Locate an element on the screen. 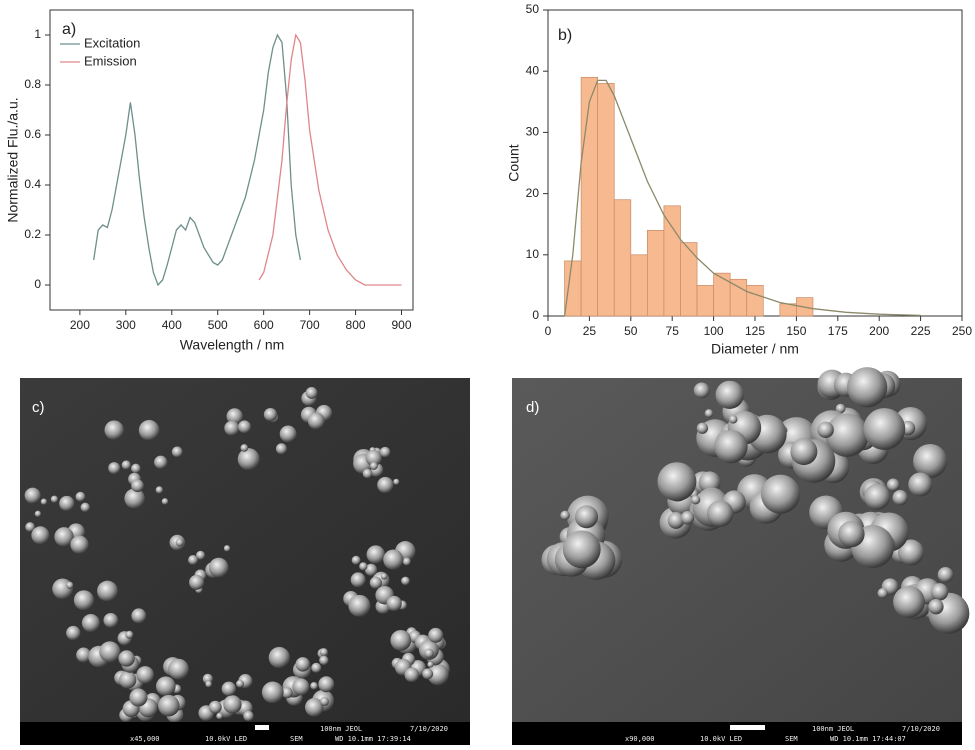  y-tick-label: 40 is located at coordinates (533, 70).